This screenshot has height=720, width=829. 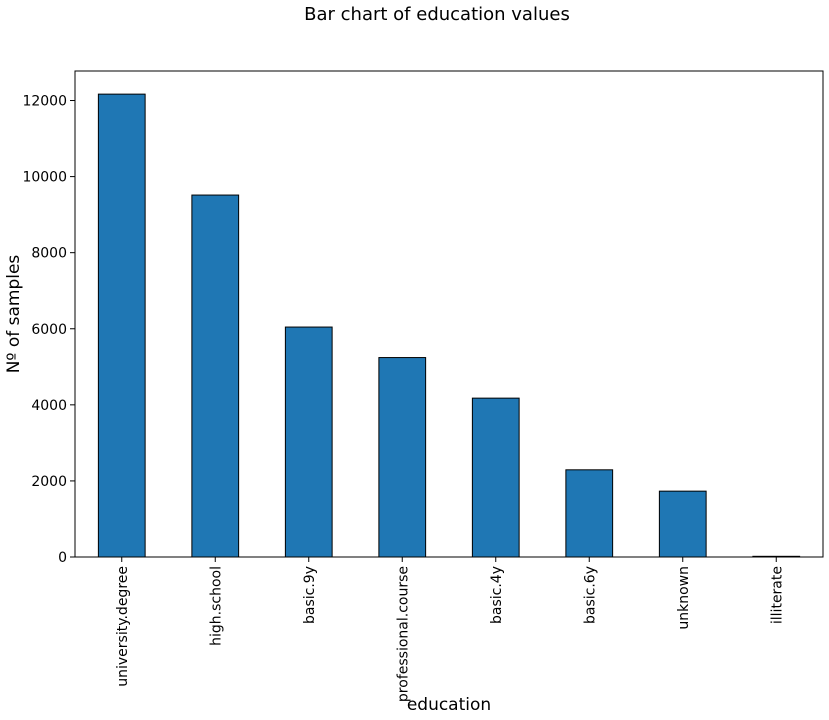 What do you see at coordinates (49, 482) in the screenshot?
I see `y-tick-label: 2000` at bounding box center [49, 482].